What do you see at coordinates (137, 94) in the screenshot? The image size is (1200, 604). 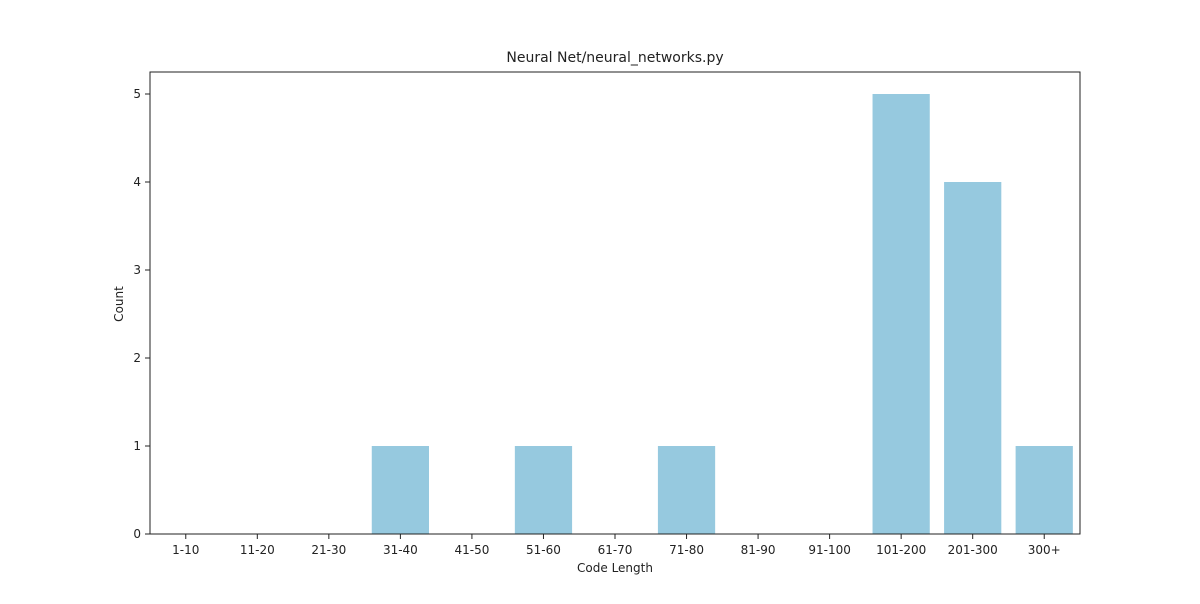 I see `y-tick-label: 5` at bounding box center [137, 94].